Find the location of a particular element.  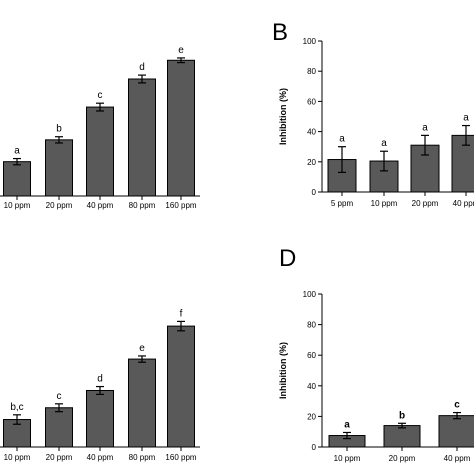

panel-a-chart: 10 ppm a 20 ppm b 40 ppm c 80 ppm d 160 ppm e is located at coordinates (100, 127).